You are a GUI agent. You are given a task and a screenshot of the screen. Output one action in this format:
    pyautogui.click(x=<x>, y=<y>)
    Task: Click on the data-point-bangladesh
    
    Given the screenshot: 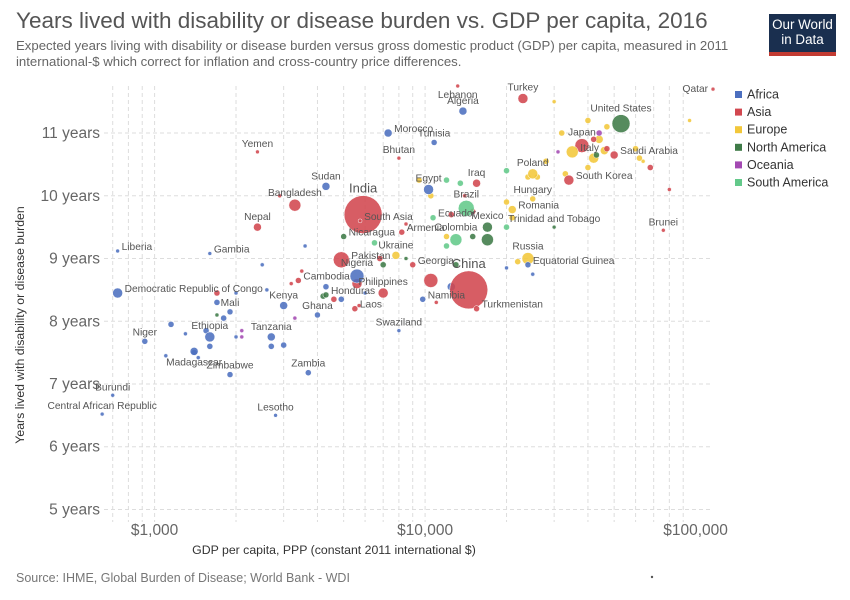 What is the action you would take?
    pyautogui.click(x=295, y=205)
    